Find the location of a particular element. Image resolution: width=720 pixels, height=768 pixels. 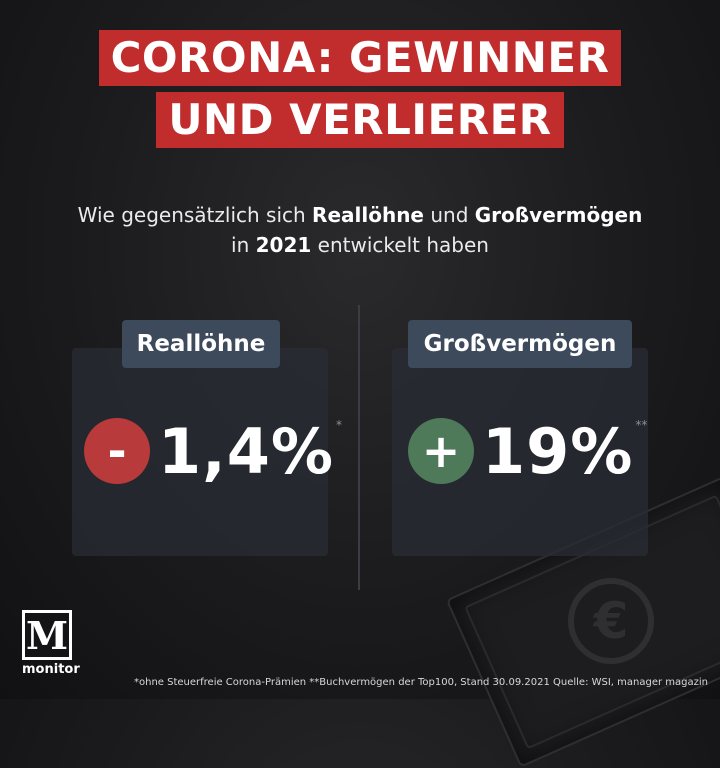

value-reallohne-text: 1,4% is located at coordinates (246, 451).